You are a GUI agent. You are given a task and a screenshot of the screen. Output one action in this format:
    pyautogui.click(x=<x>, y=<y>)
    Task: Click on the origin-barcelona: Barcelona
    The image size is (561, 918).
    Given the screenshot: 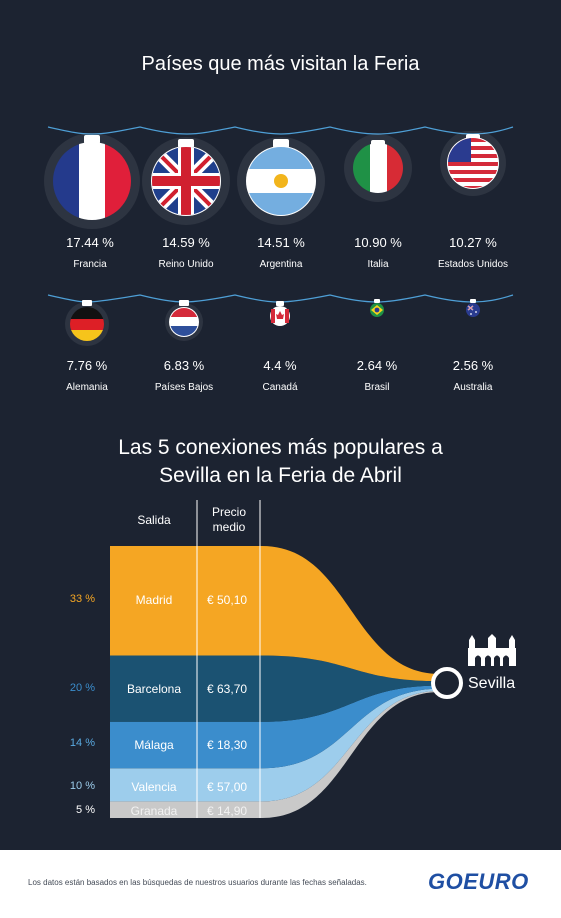 What is the action you would take?
    pyautogui.click(x=154, y=689)
    